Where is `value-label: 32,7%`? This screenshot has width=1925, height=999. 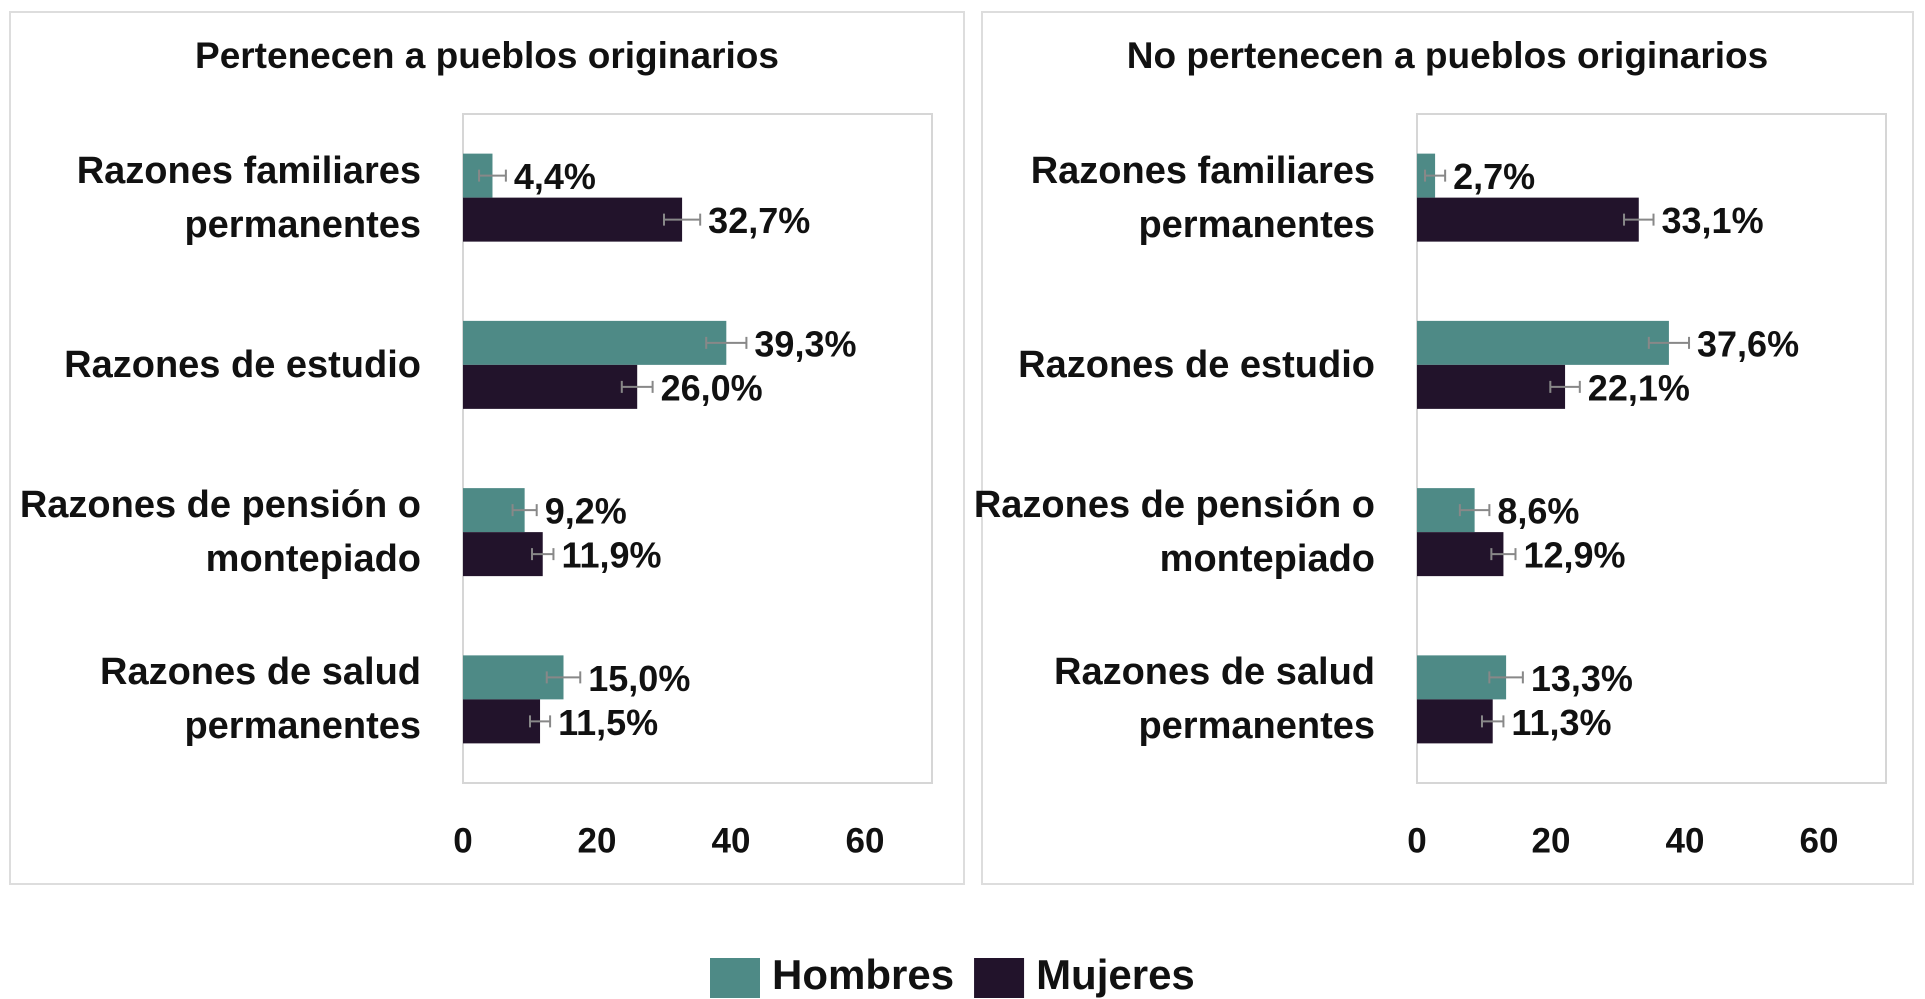
value-label: 32,7% is located at coordinates (759, 220).